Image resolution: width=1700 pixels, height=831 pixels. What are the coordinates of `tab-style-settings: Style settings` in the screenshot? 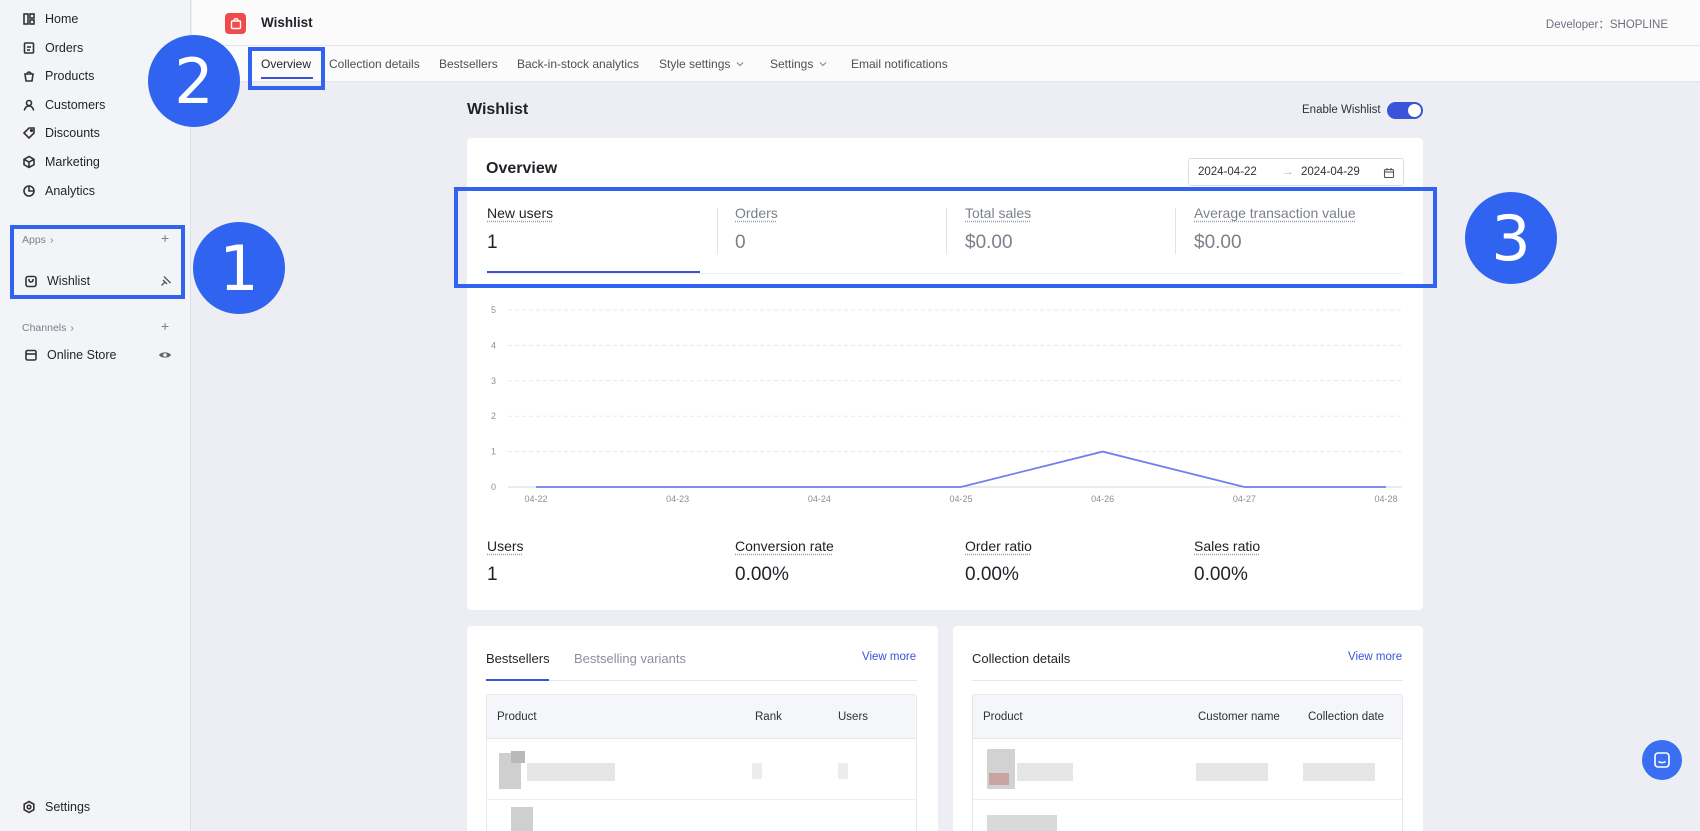 It's located at (701, 64).